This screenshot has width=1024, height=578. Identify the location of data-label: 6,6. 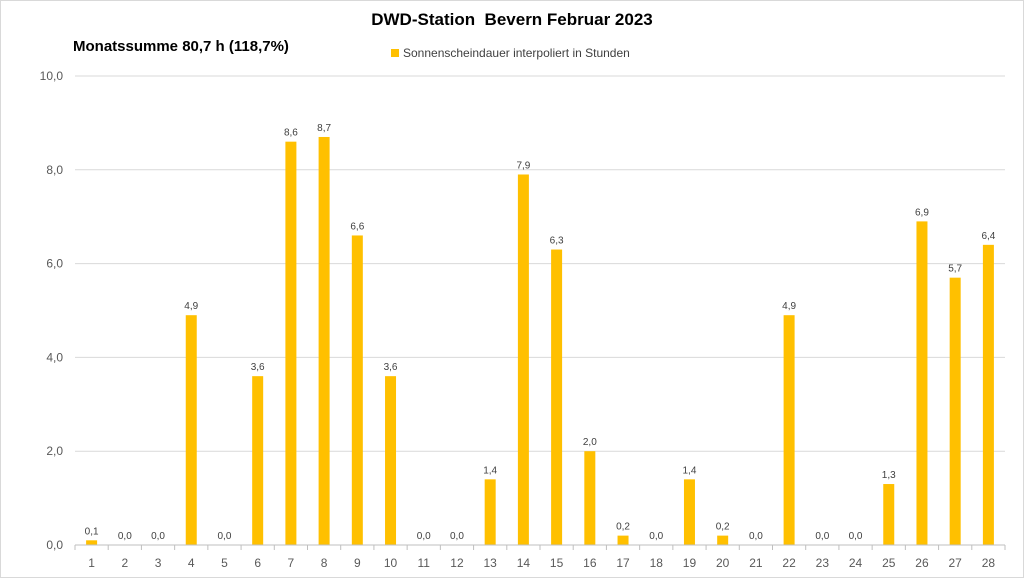
(357, 226).